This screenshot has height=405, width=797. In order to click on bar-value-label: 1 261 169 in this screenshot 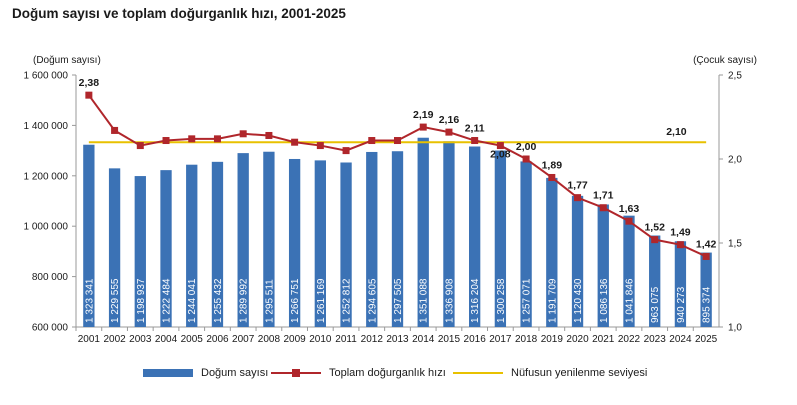, I will do `click(321, 300)`.